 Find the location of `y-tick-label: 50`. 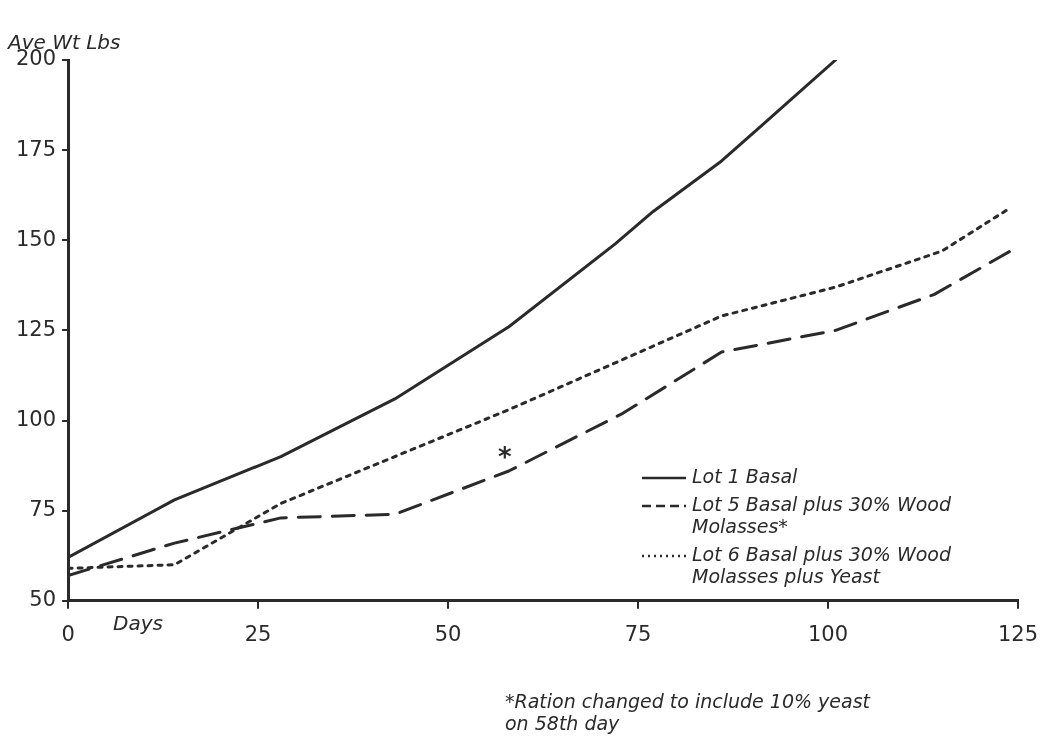

y-tick-label: 50 is located at coordinates (43, 599).